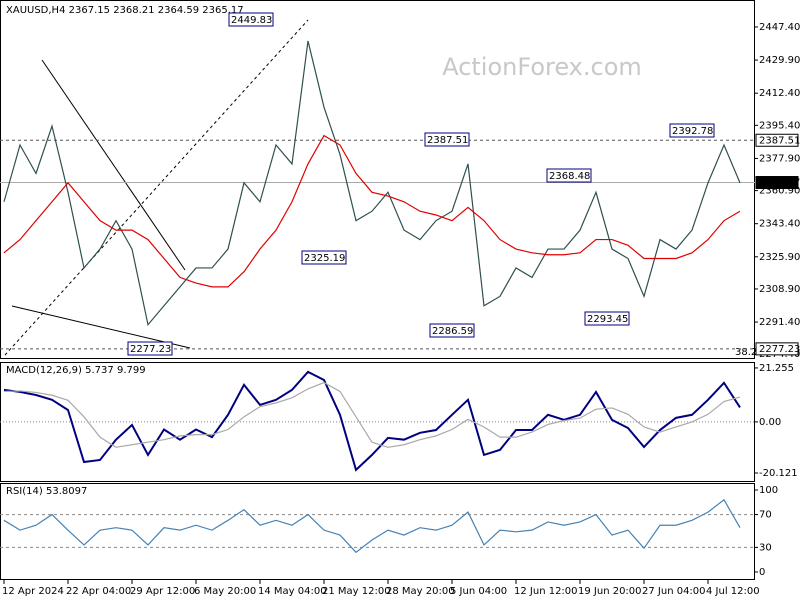 The image size is (800, 600). I want to click on symbol: XAUUSD,H4, so click(35, 10).